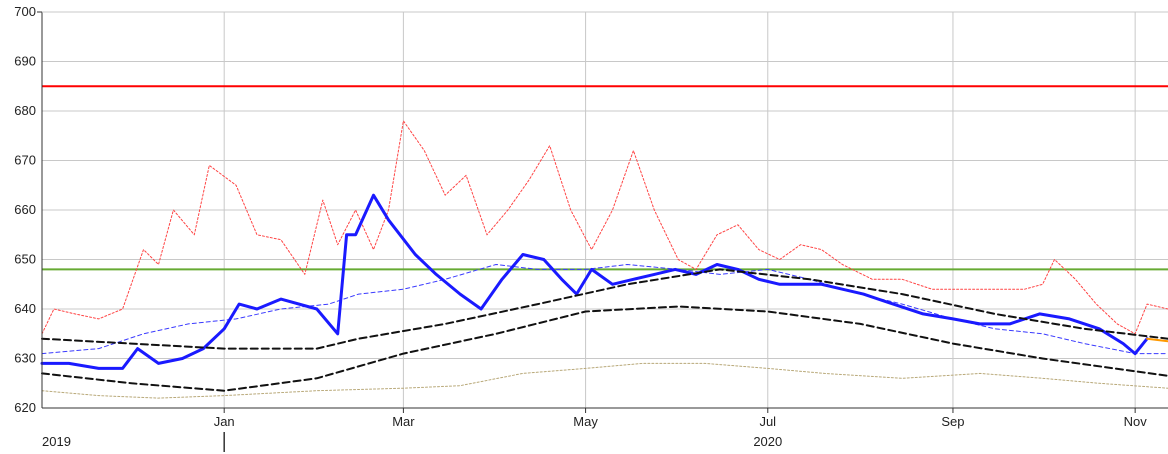  Describe the element at coordinates (585, 421) in the screenshot. I see `x-tick-label: May` at that location.